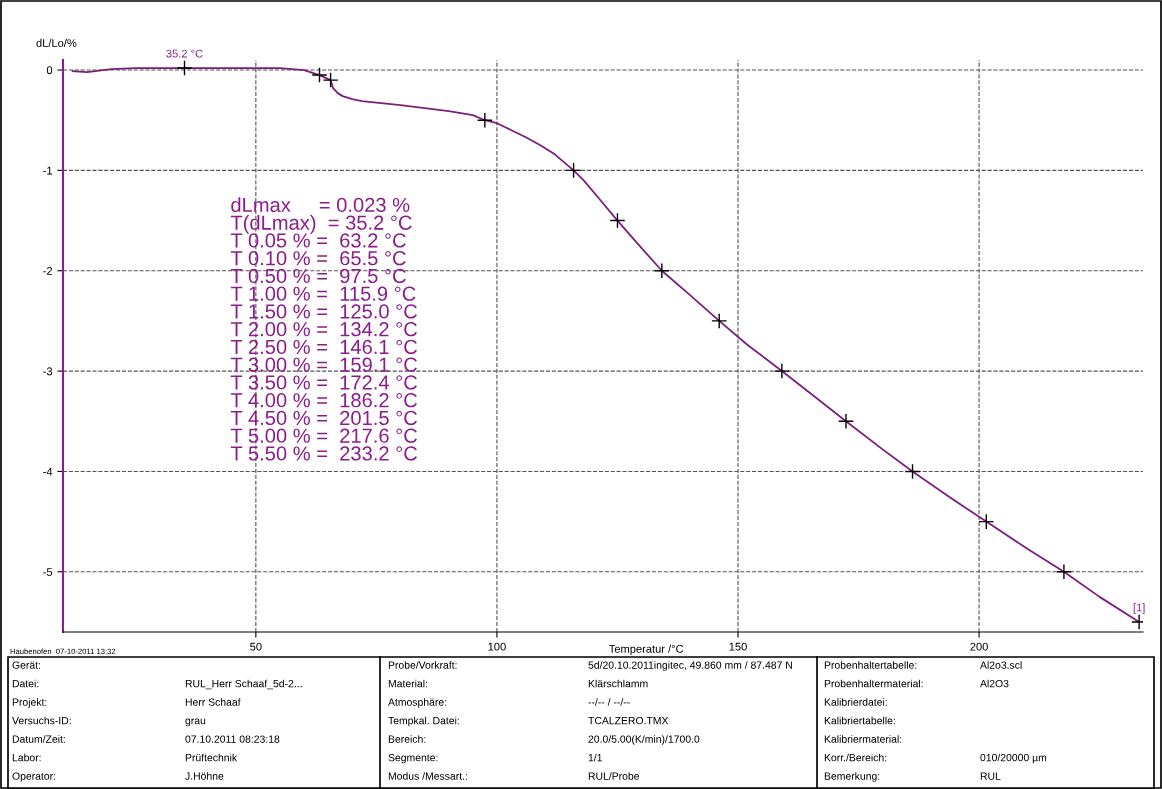  What do you see at coordinates (38, 739) in the screenshot?
I see `text: Datum/Zeit:` at bounding box center [38, 739].